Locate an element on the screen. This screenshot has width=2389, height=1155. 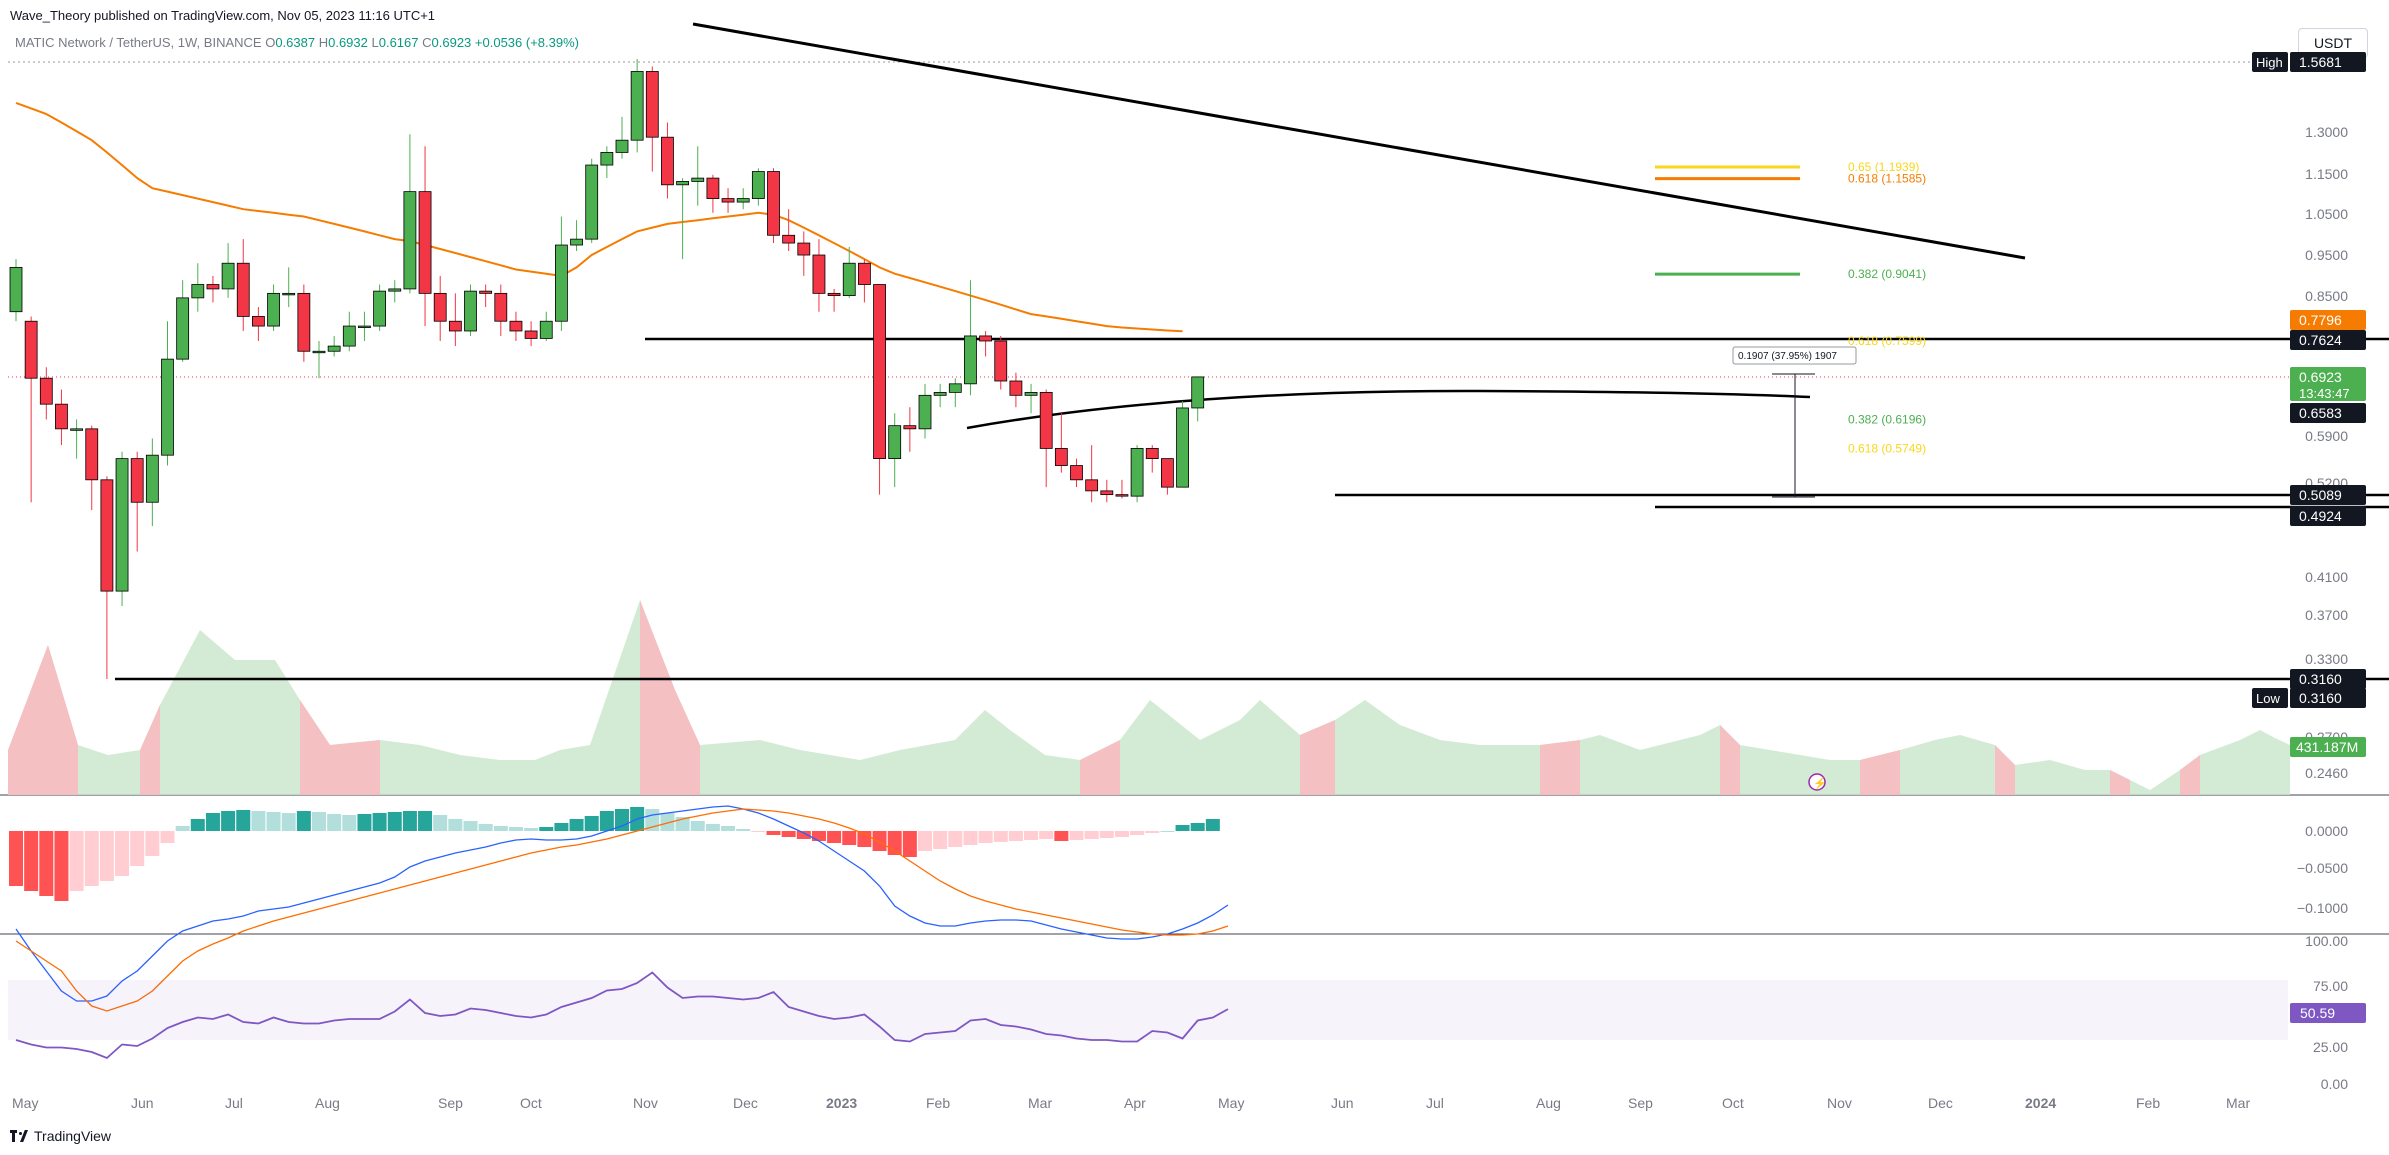
price-axis-tick: 0.4100 is located at coordinates (2326, 577).